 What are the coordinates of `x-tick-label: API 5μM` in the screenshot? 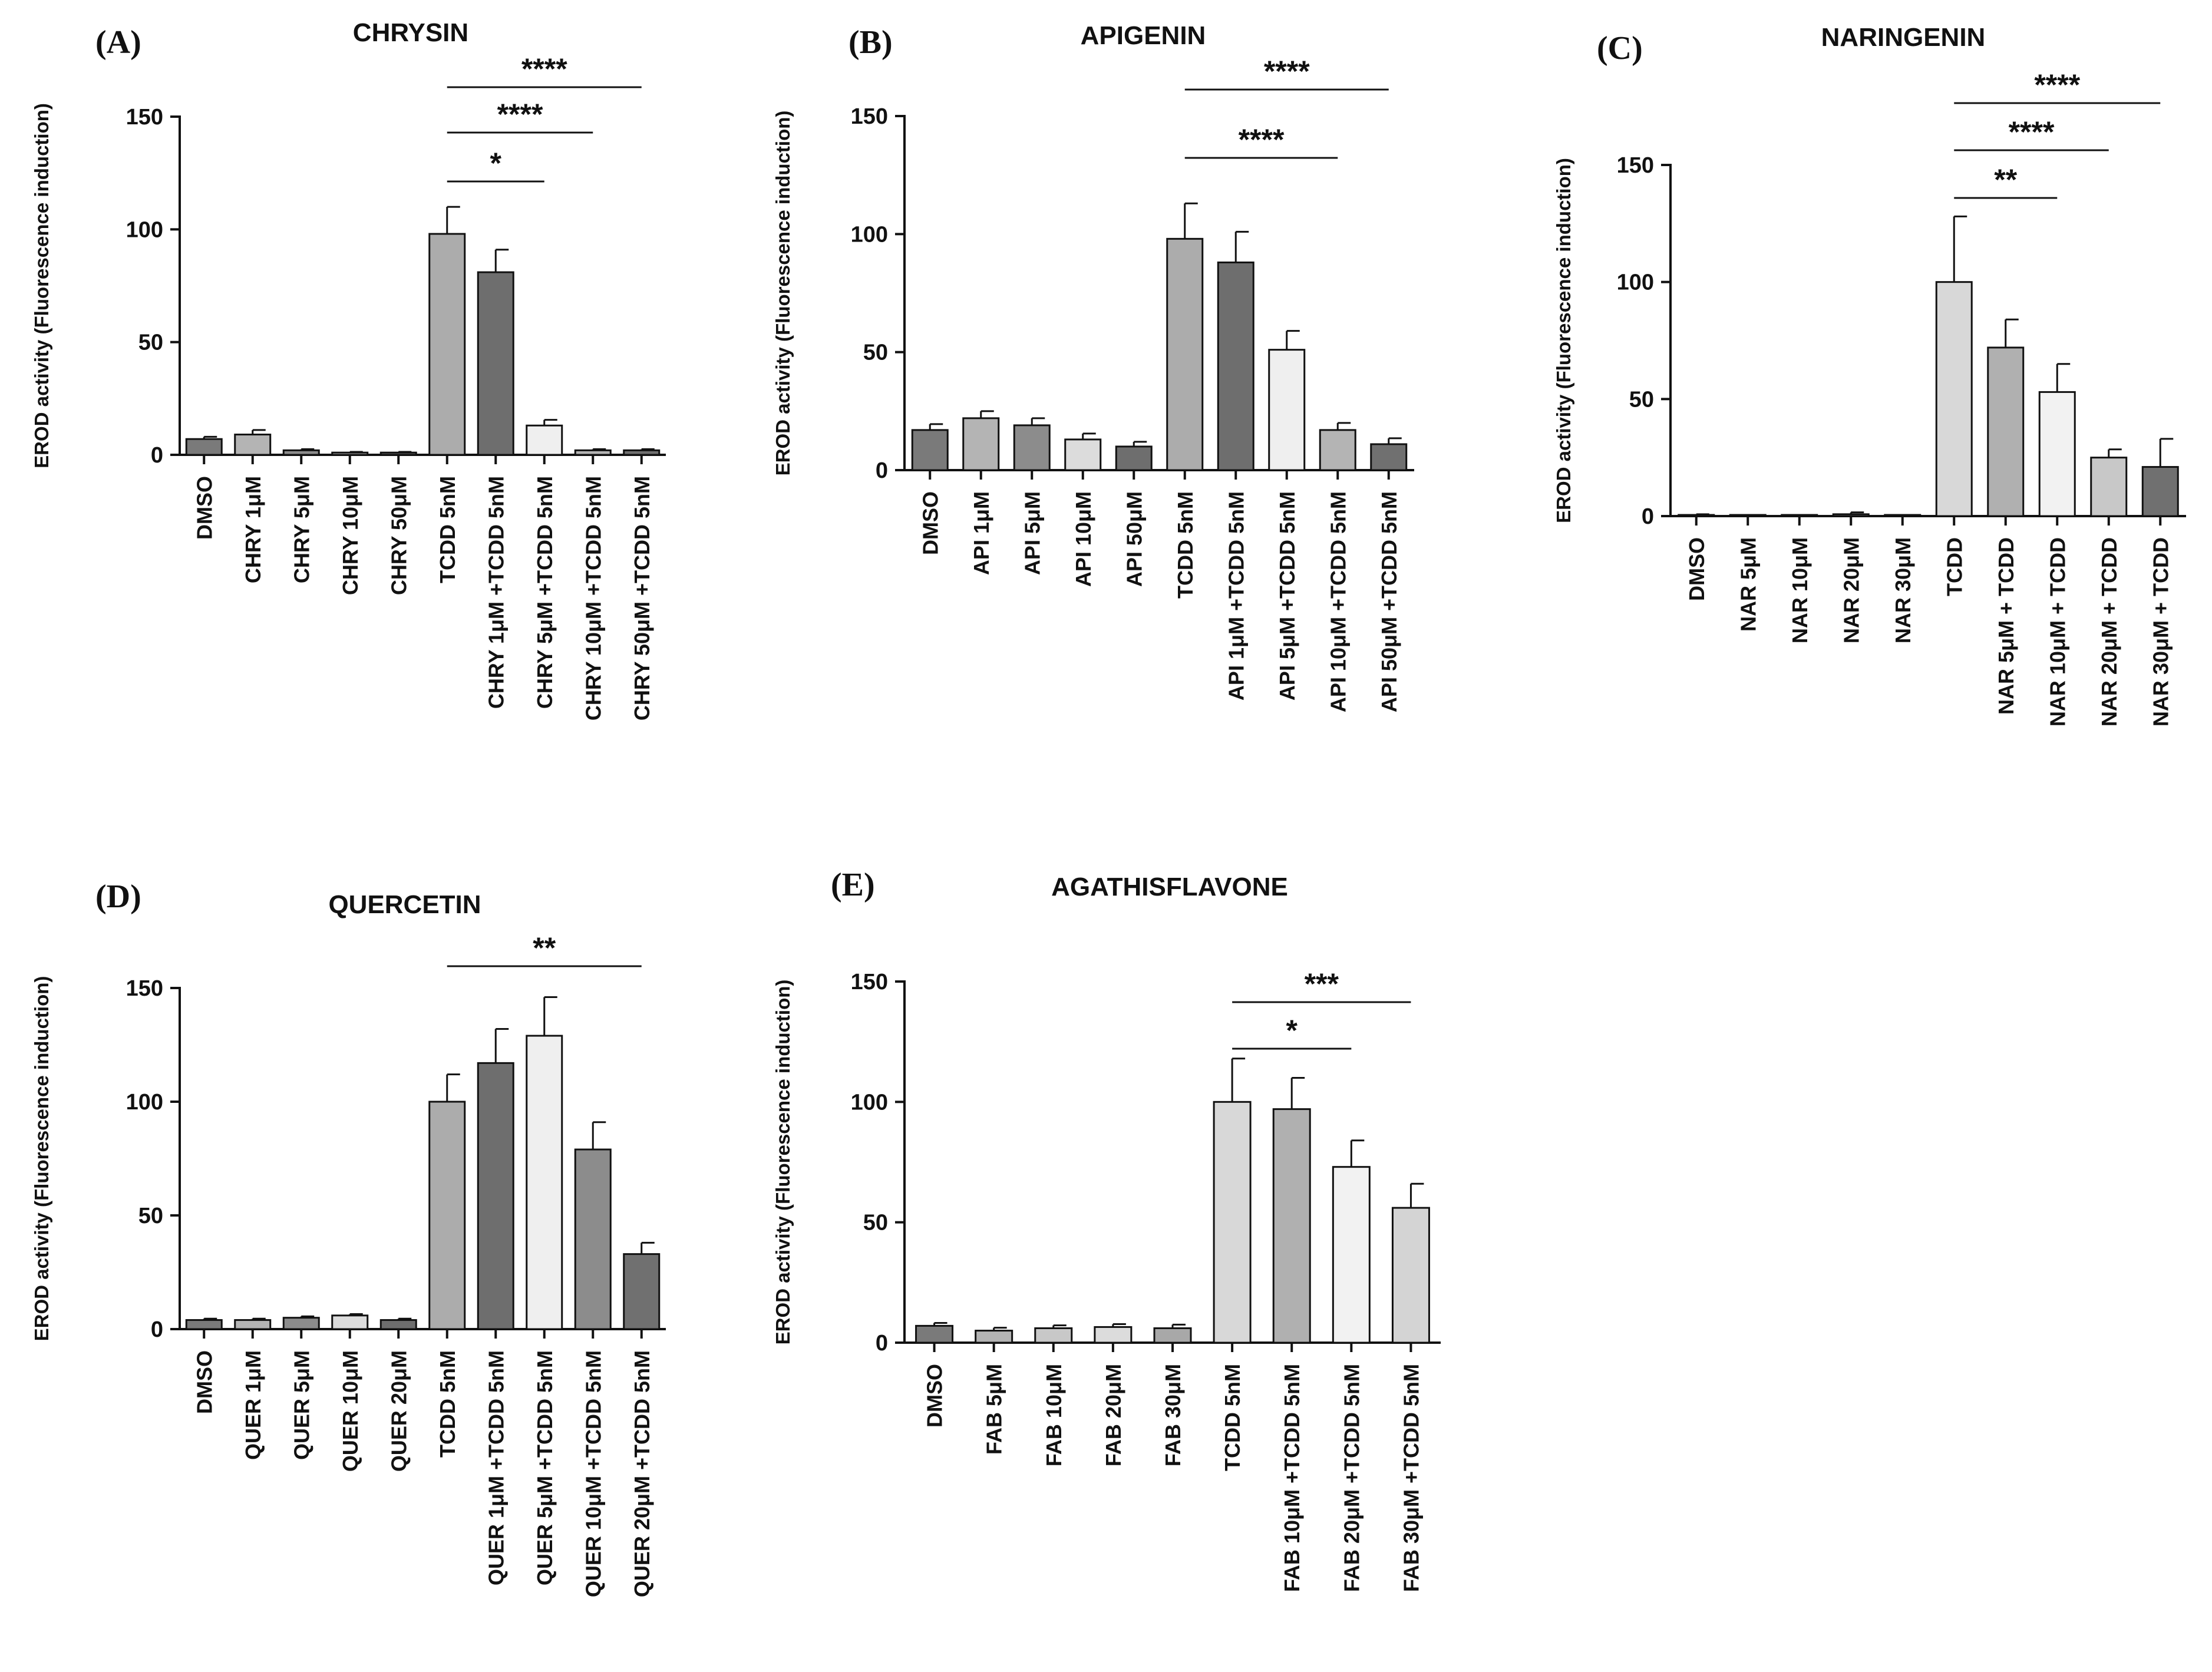 It's located at (1032, 533).